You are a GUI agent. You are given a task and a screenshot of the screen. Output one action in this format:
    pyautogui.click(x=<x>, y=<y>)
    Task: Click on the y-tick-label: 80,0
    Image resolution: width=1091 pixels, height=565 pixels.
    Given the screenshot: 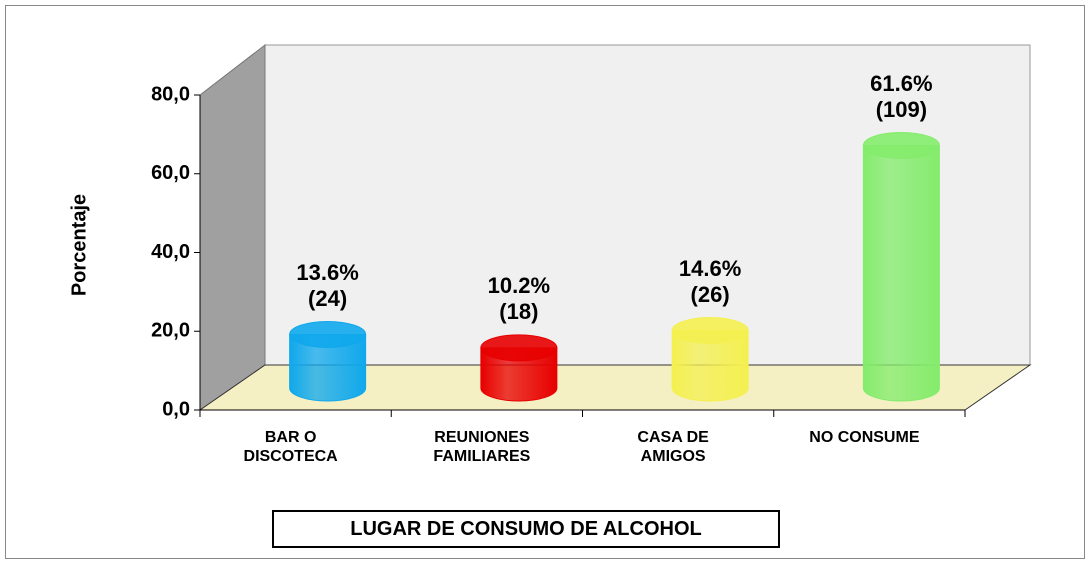 What is the action you would take?
    pyautogui.click(x=170, y=94)
    